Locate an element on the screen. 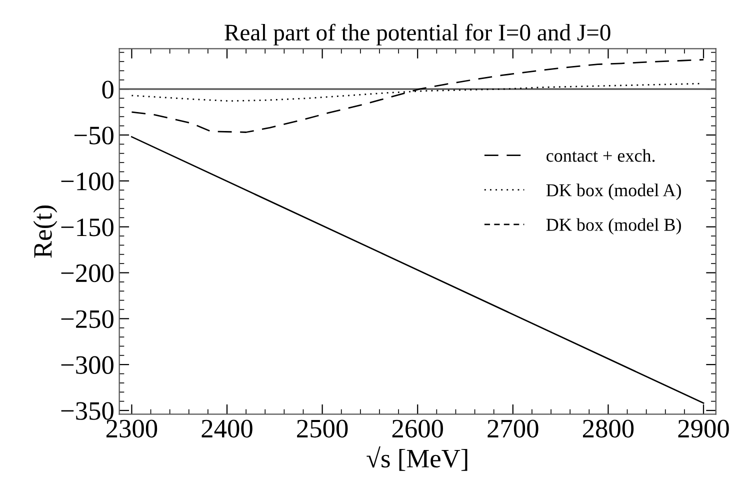 This screenshot has width=732, height=502. legend-label: DK box (model B) is located at coordinates (613, 226).